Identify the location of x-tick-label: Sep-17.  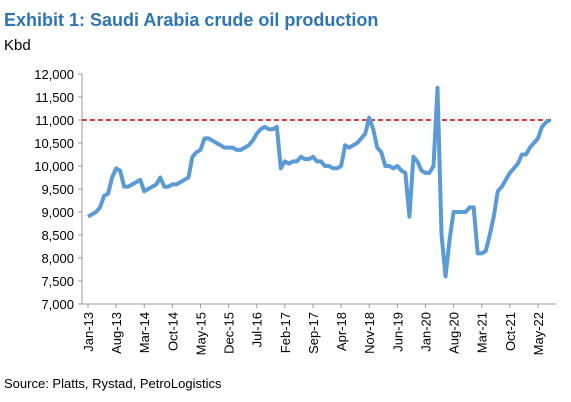
(313, 333).